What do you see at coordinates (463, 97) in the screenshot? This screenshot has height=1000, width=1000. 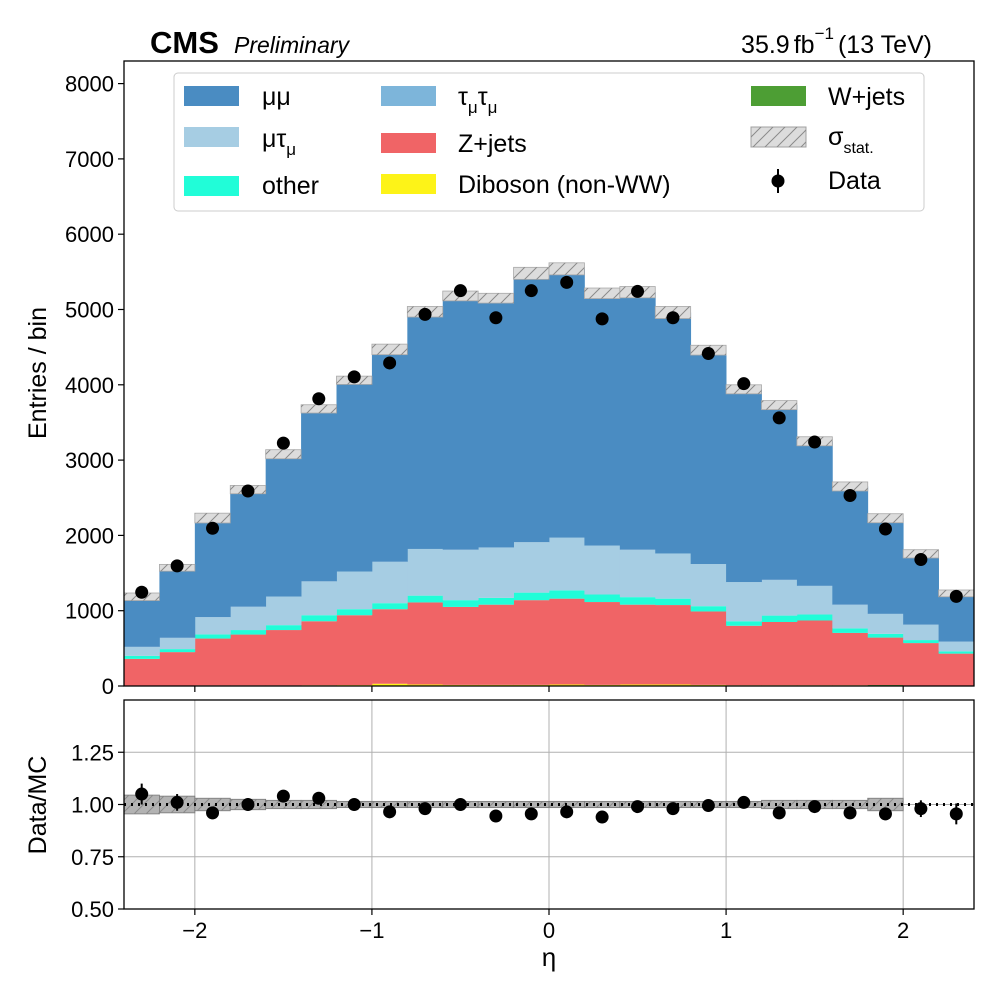 I see `legend-label-tautau-t1: τ` at bounding box center [463, 97].